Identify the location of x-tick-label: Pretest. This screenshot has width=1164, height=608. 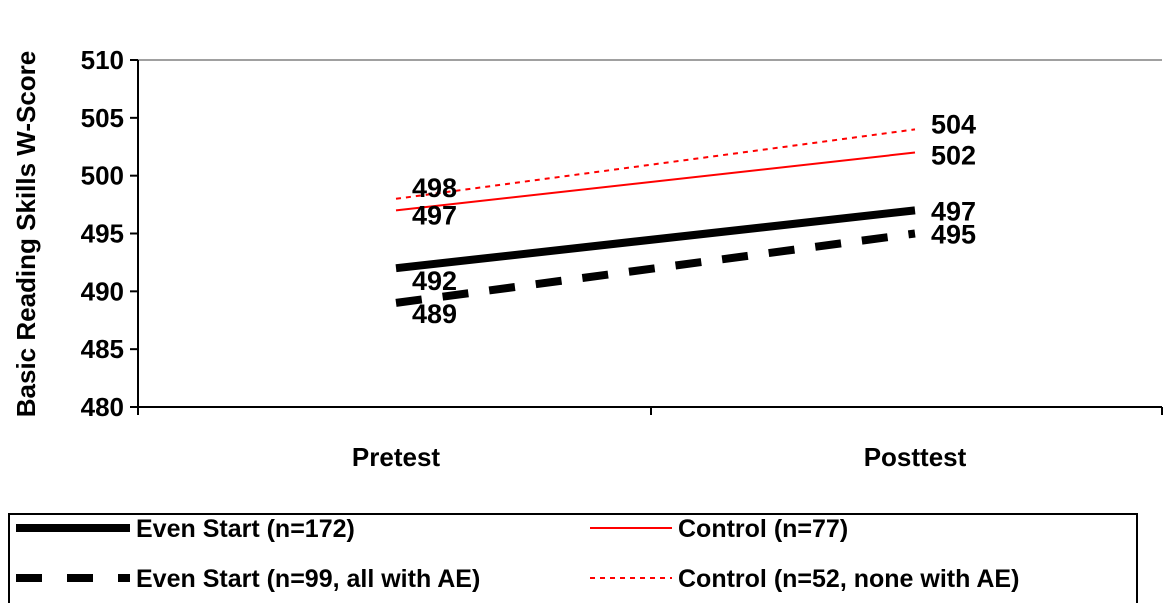
(396, 457).